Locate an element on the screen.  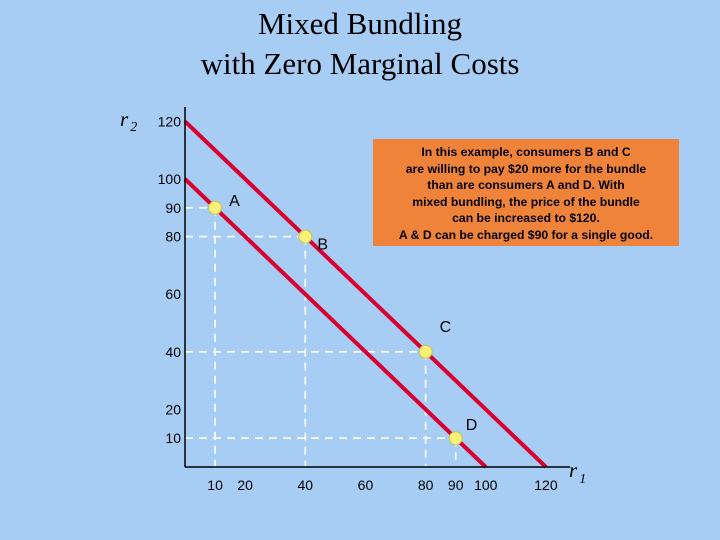
point-d is located at coordinates (455, 438).